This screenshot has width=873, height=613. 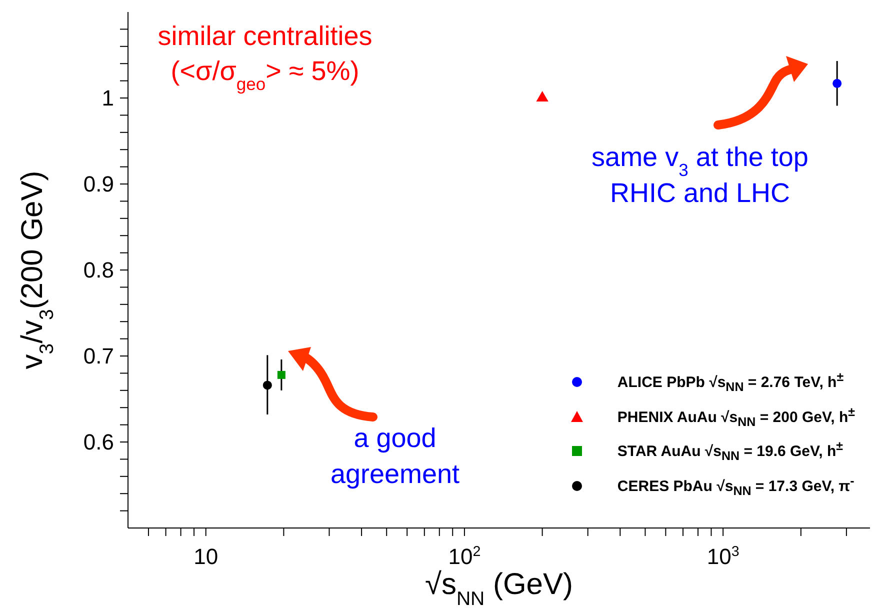 I want to click on annotation: similar centralities, so click(x=265, y=36).